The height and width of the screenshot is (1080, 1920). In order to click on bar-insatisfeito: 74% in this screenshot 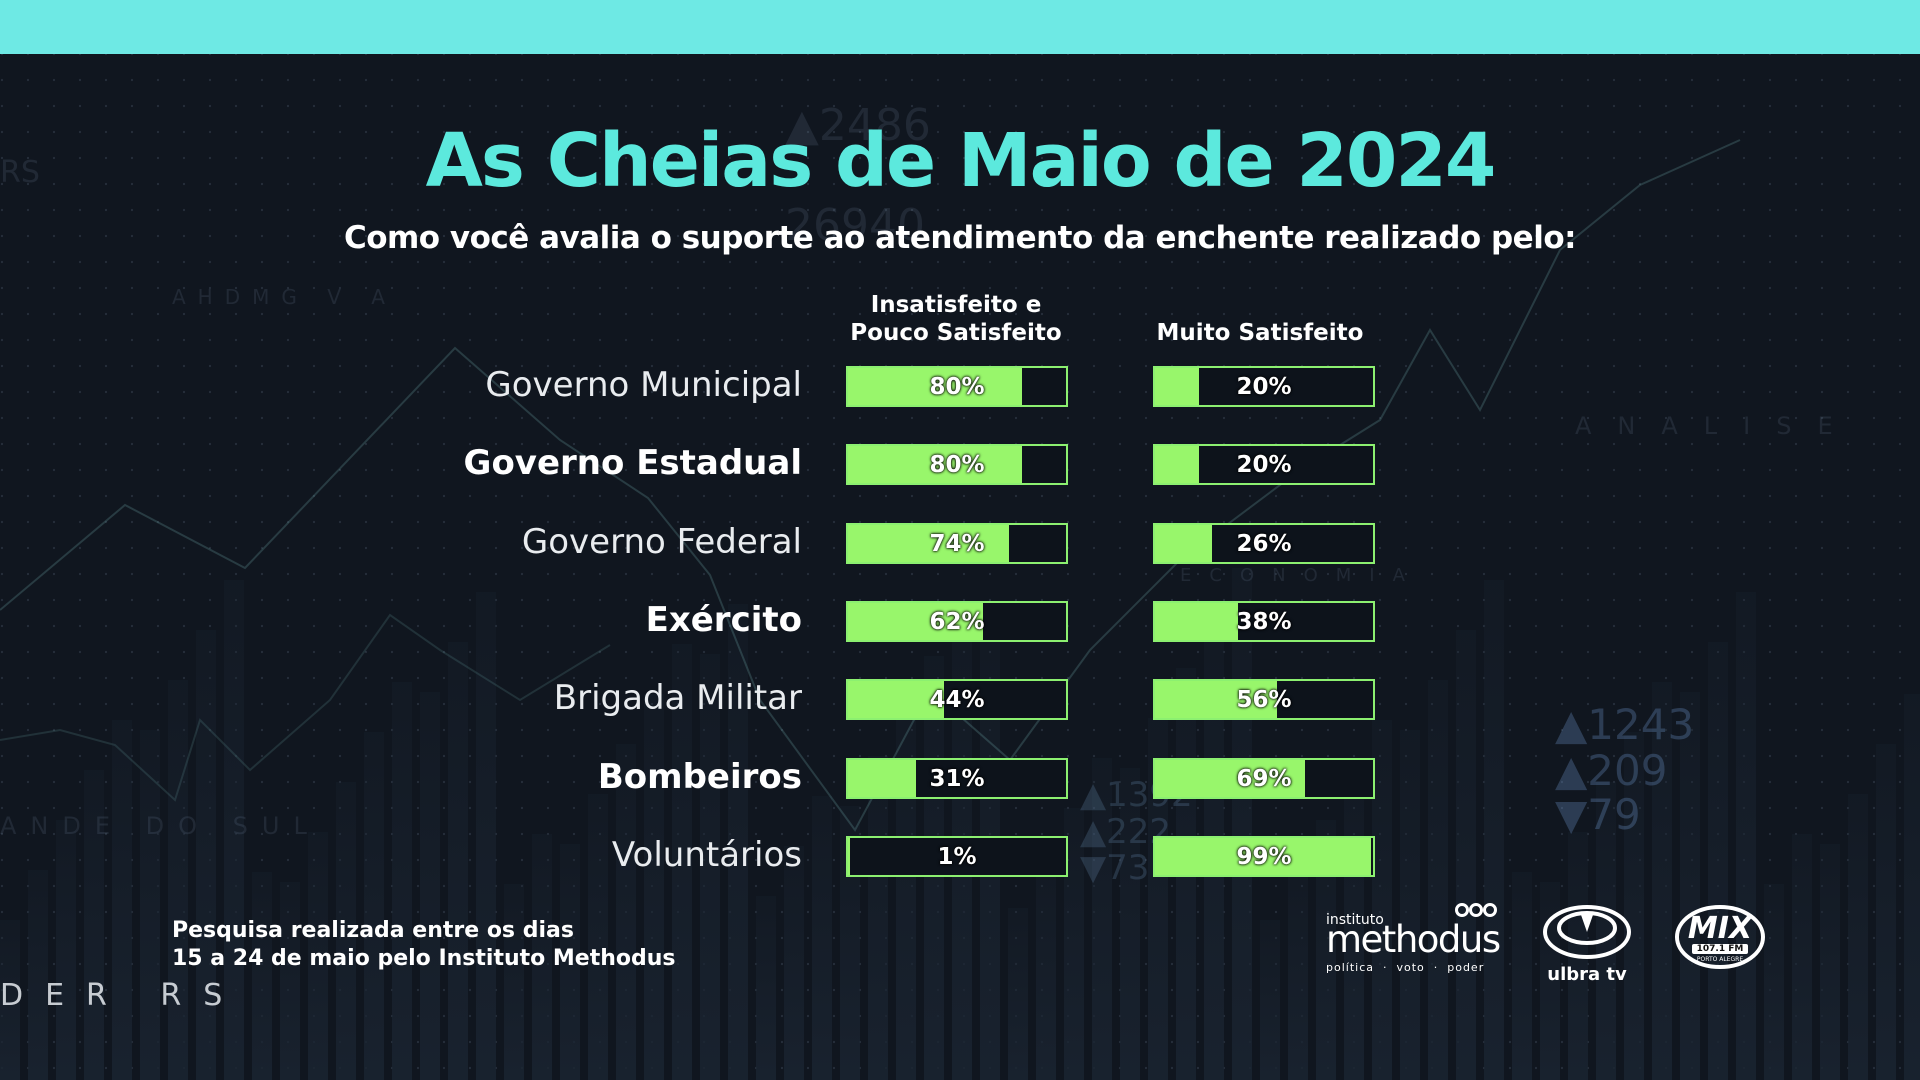, I will do `click(957, 543)`.